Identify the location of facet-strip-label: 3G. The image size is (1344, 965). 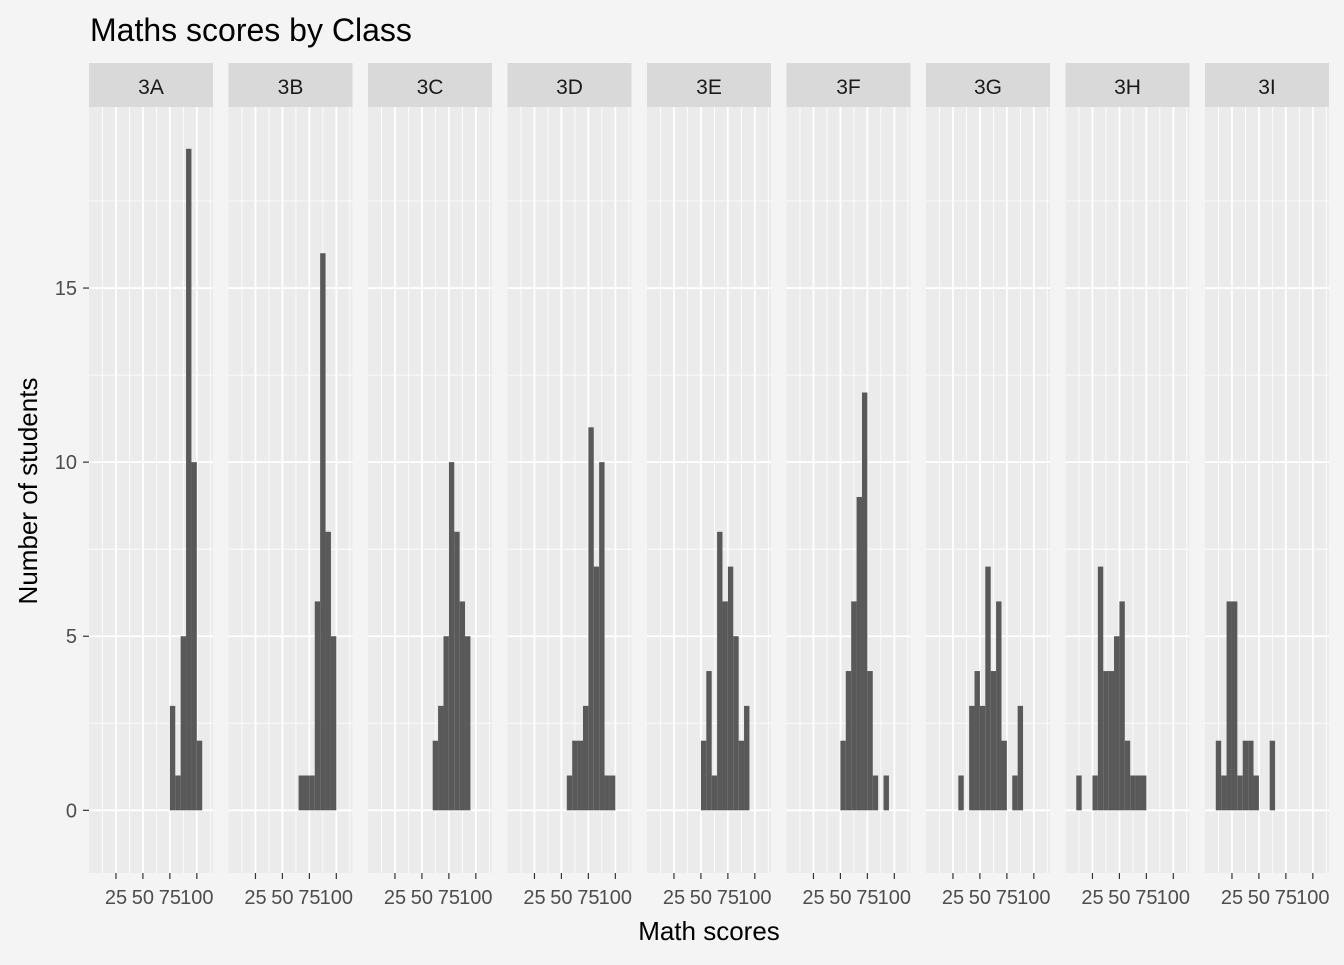
(988, 87).